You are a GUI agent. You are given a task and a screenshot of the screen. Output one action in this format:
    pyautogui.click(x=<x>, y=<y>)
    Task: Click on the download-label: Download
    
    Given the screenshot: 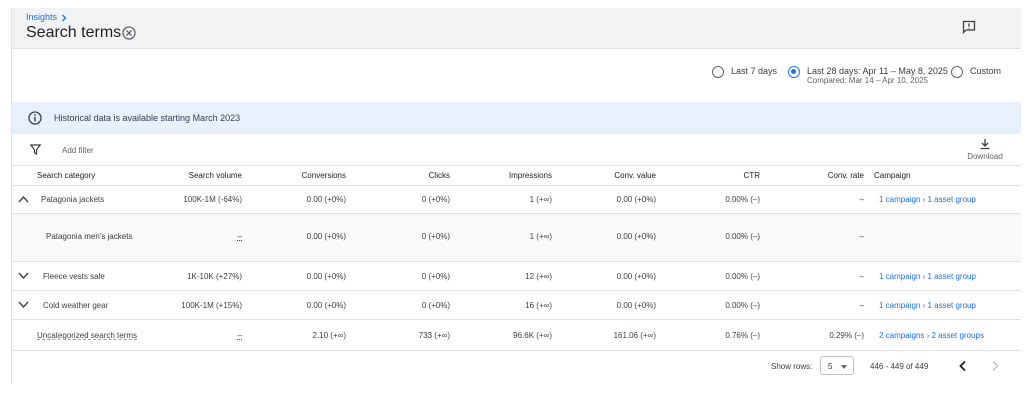 What is the action you would take?
    pyautogui.click(x=985, y=156)
    